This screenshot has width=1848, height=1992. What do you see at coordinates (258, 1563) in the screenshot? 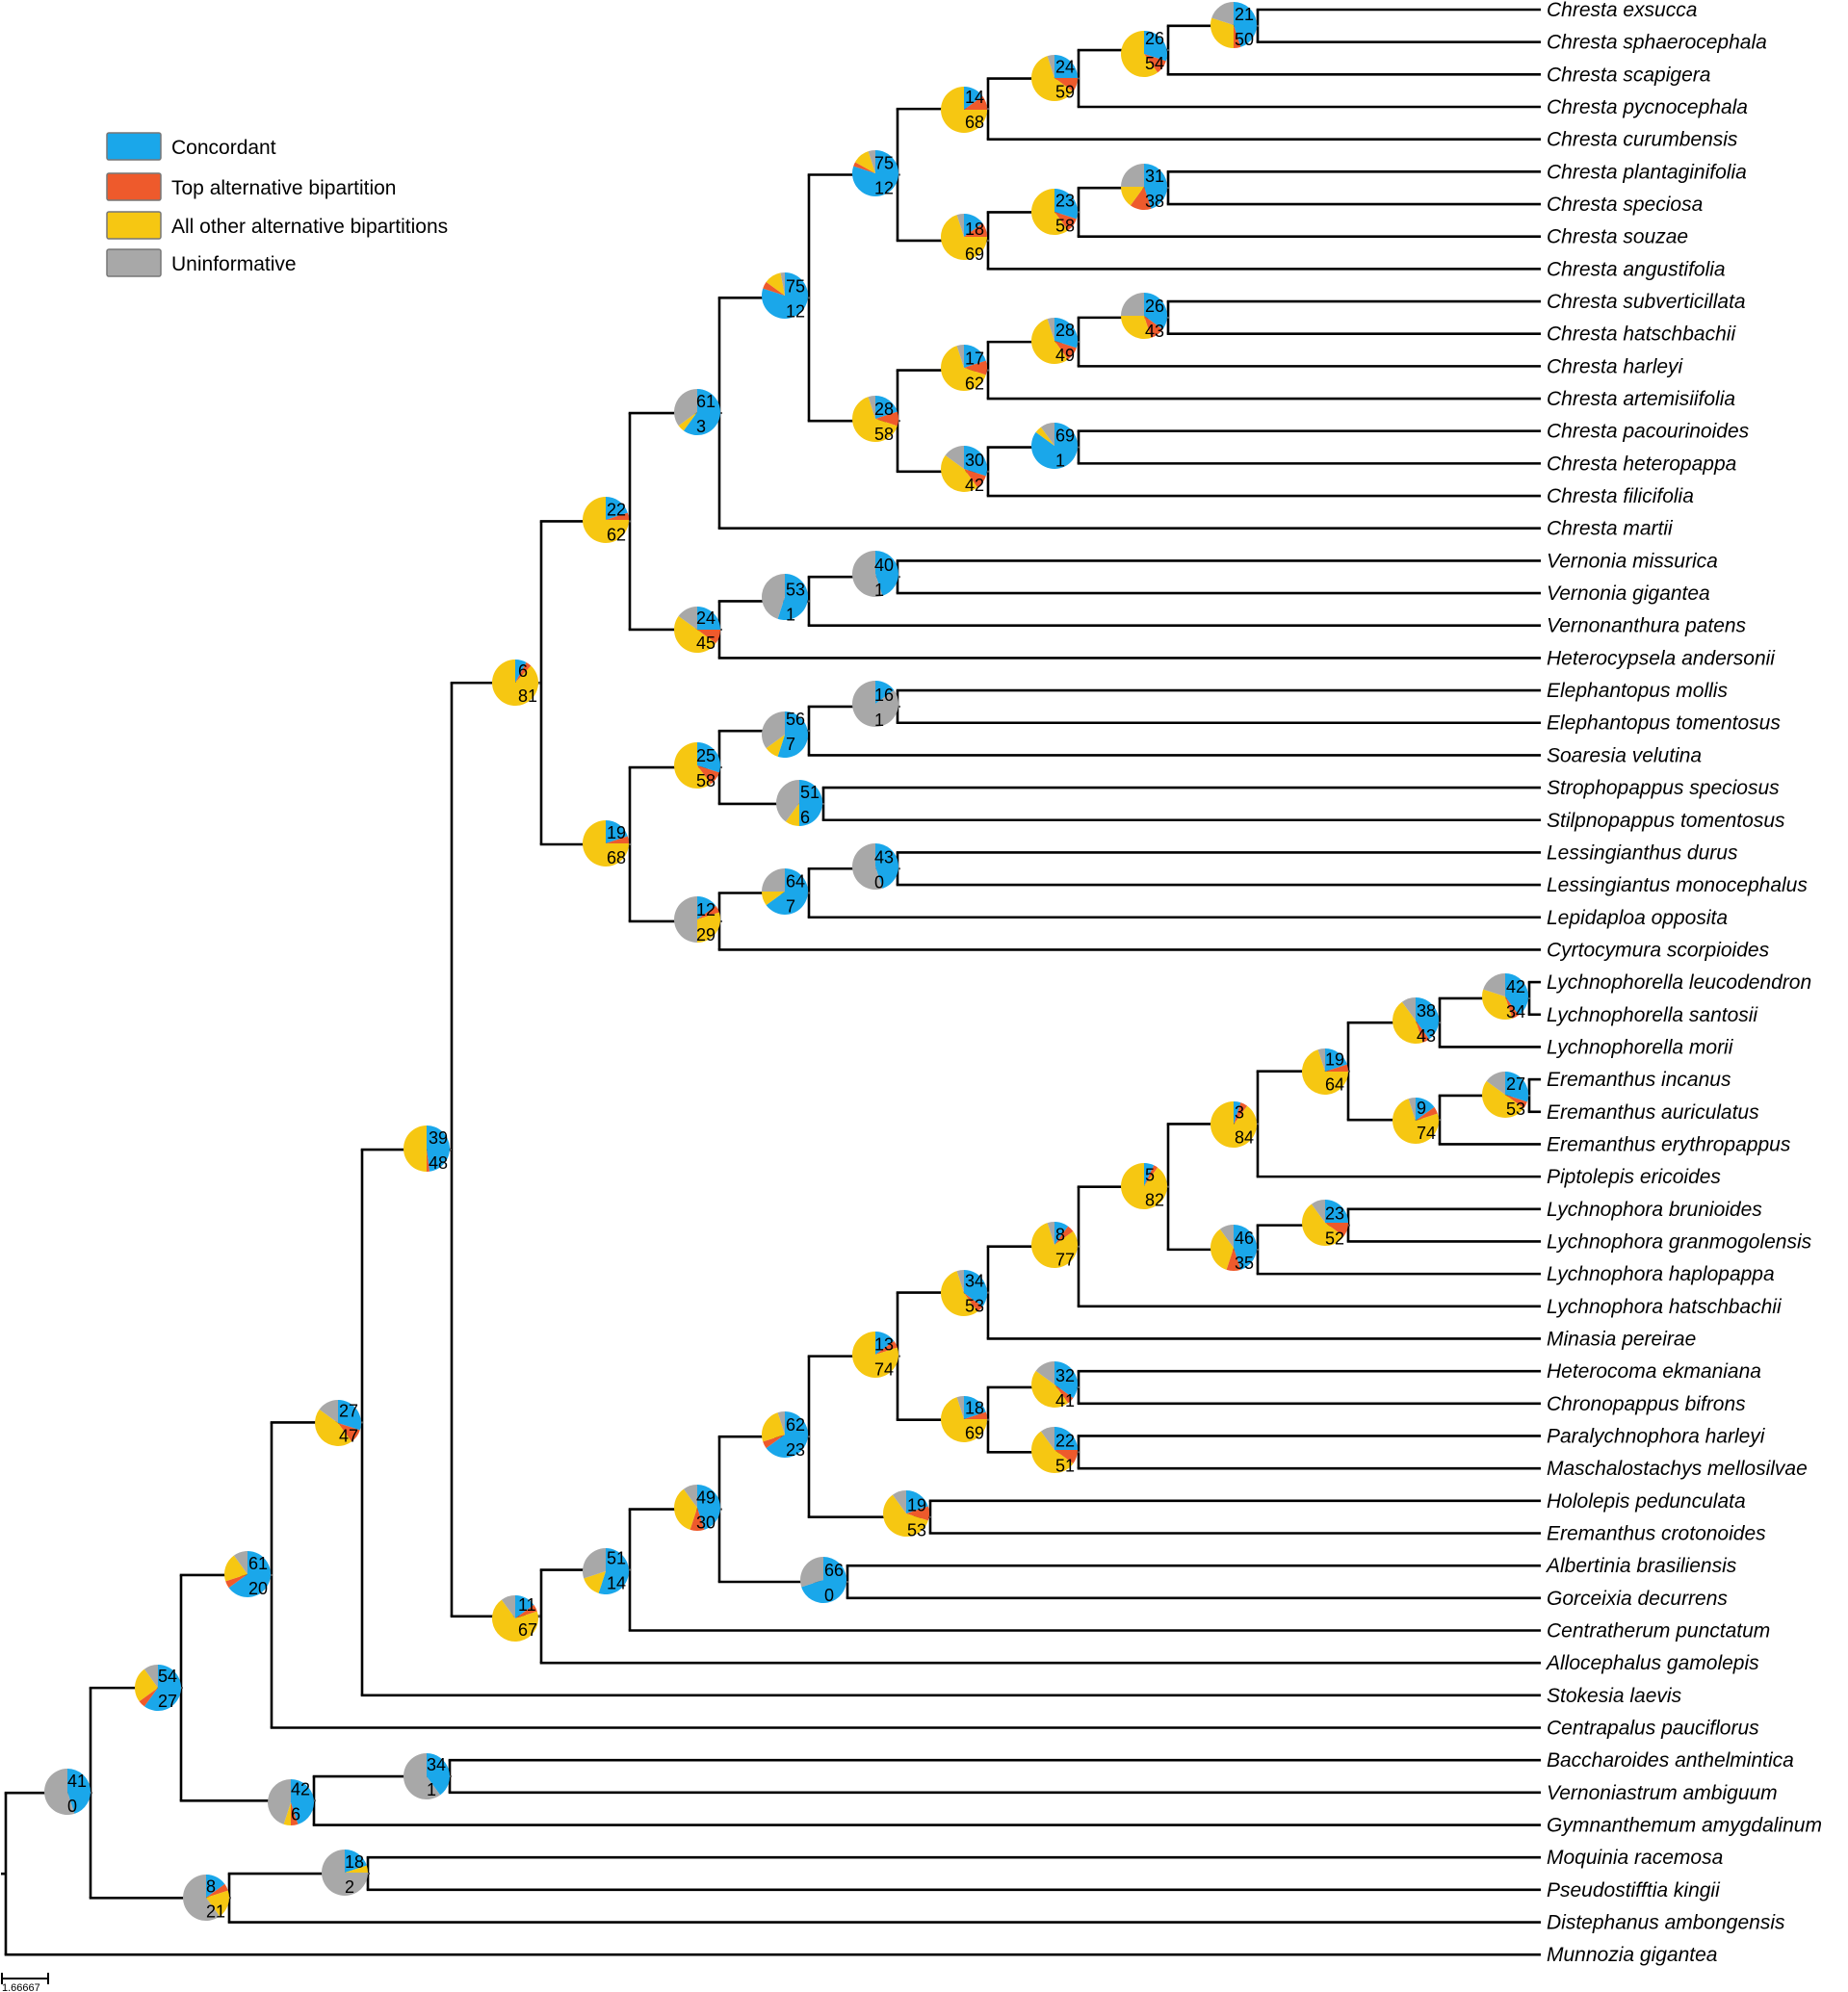
I see `node-support-top: 61` at bounding box center [258, 1563].